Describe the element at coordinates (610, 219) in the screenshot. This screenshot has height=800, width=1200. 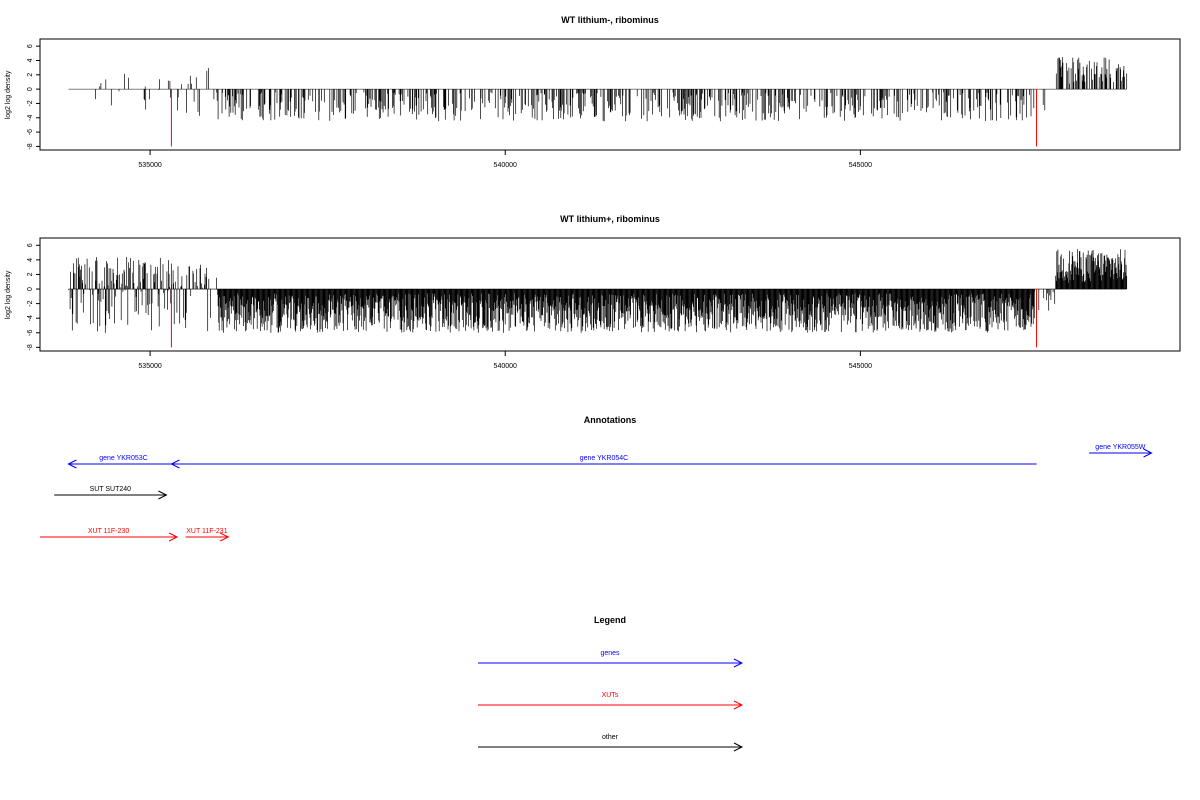
I see `panel-title: WT lithium+, ribominus` at that location.